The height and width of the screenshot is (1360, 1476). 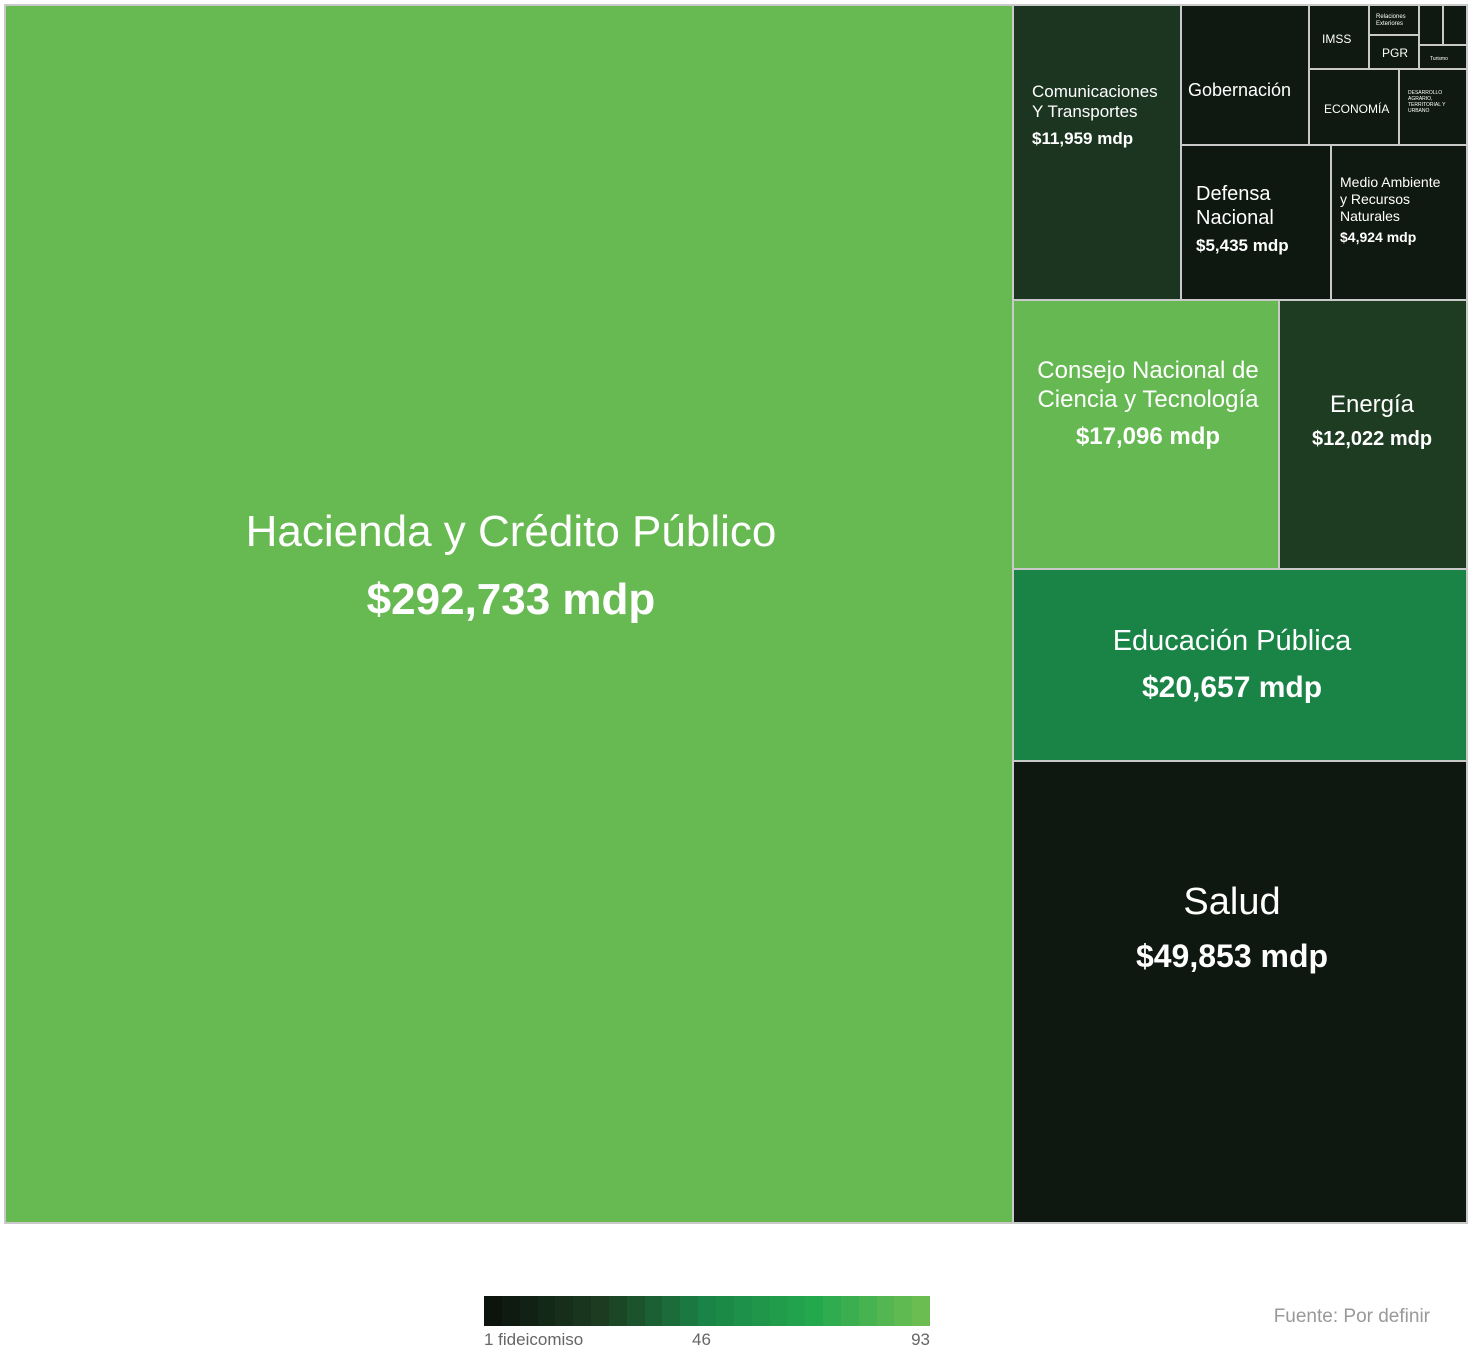 I want to click on legend-tick-min: 1 fideicomiso, so click(x=534, y=1339).